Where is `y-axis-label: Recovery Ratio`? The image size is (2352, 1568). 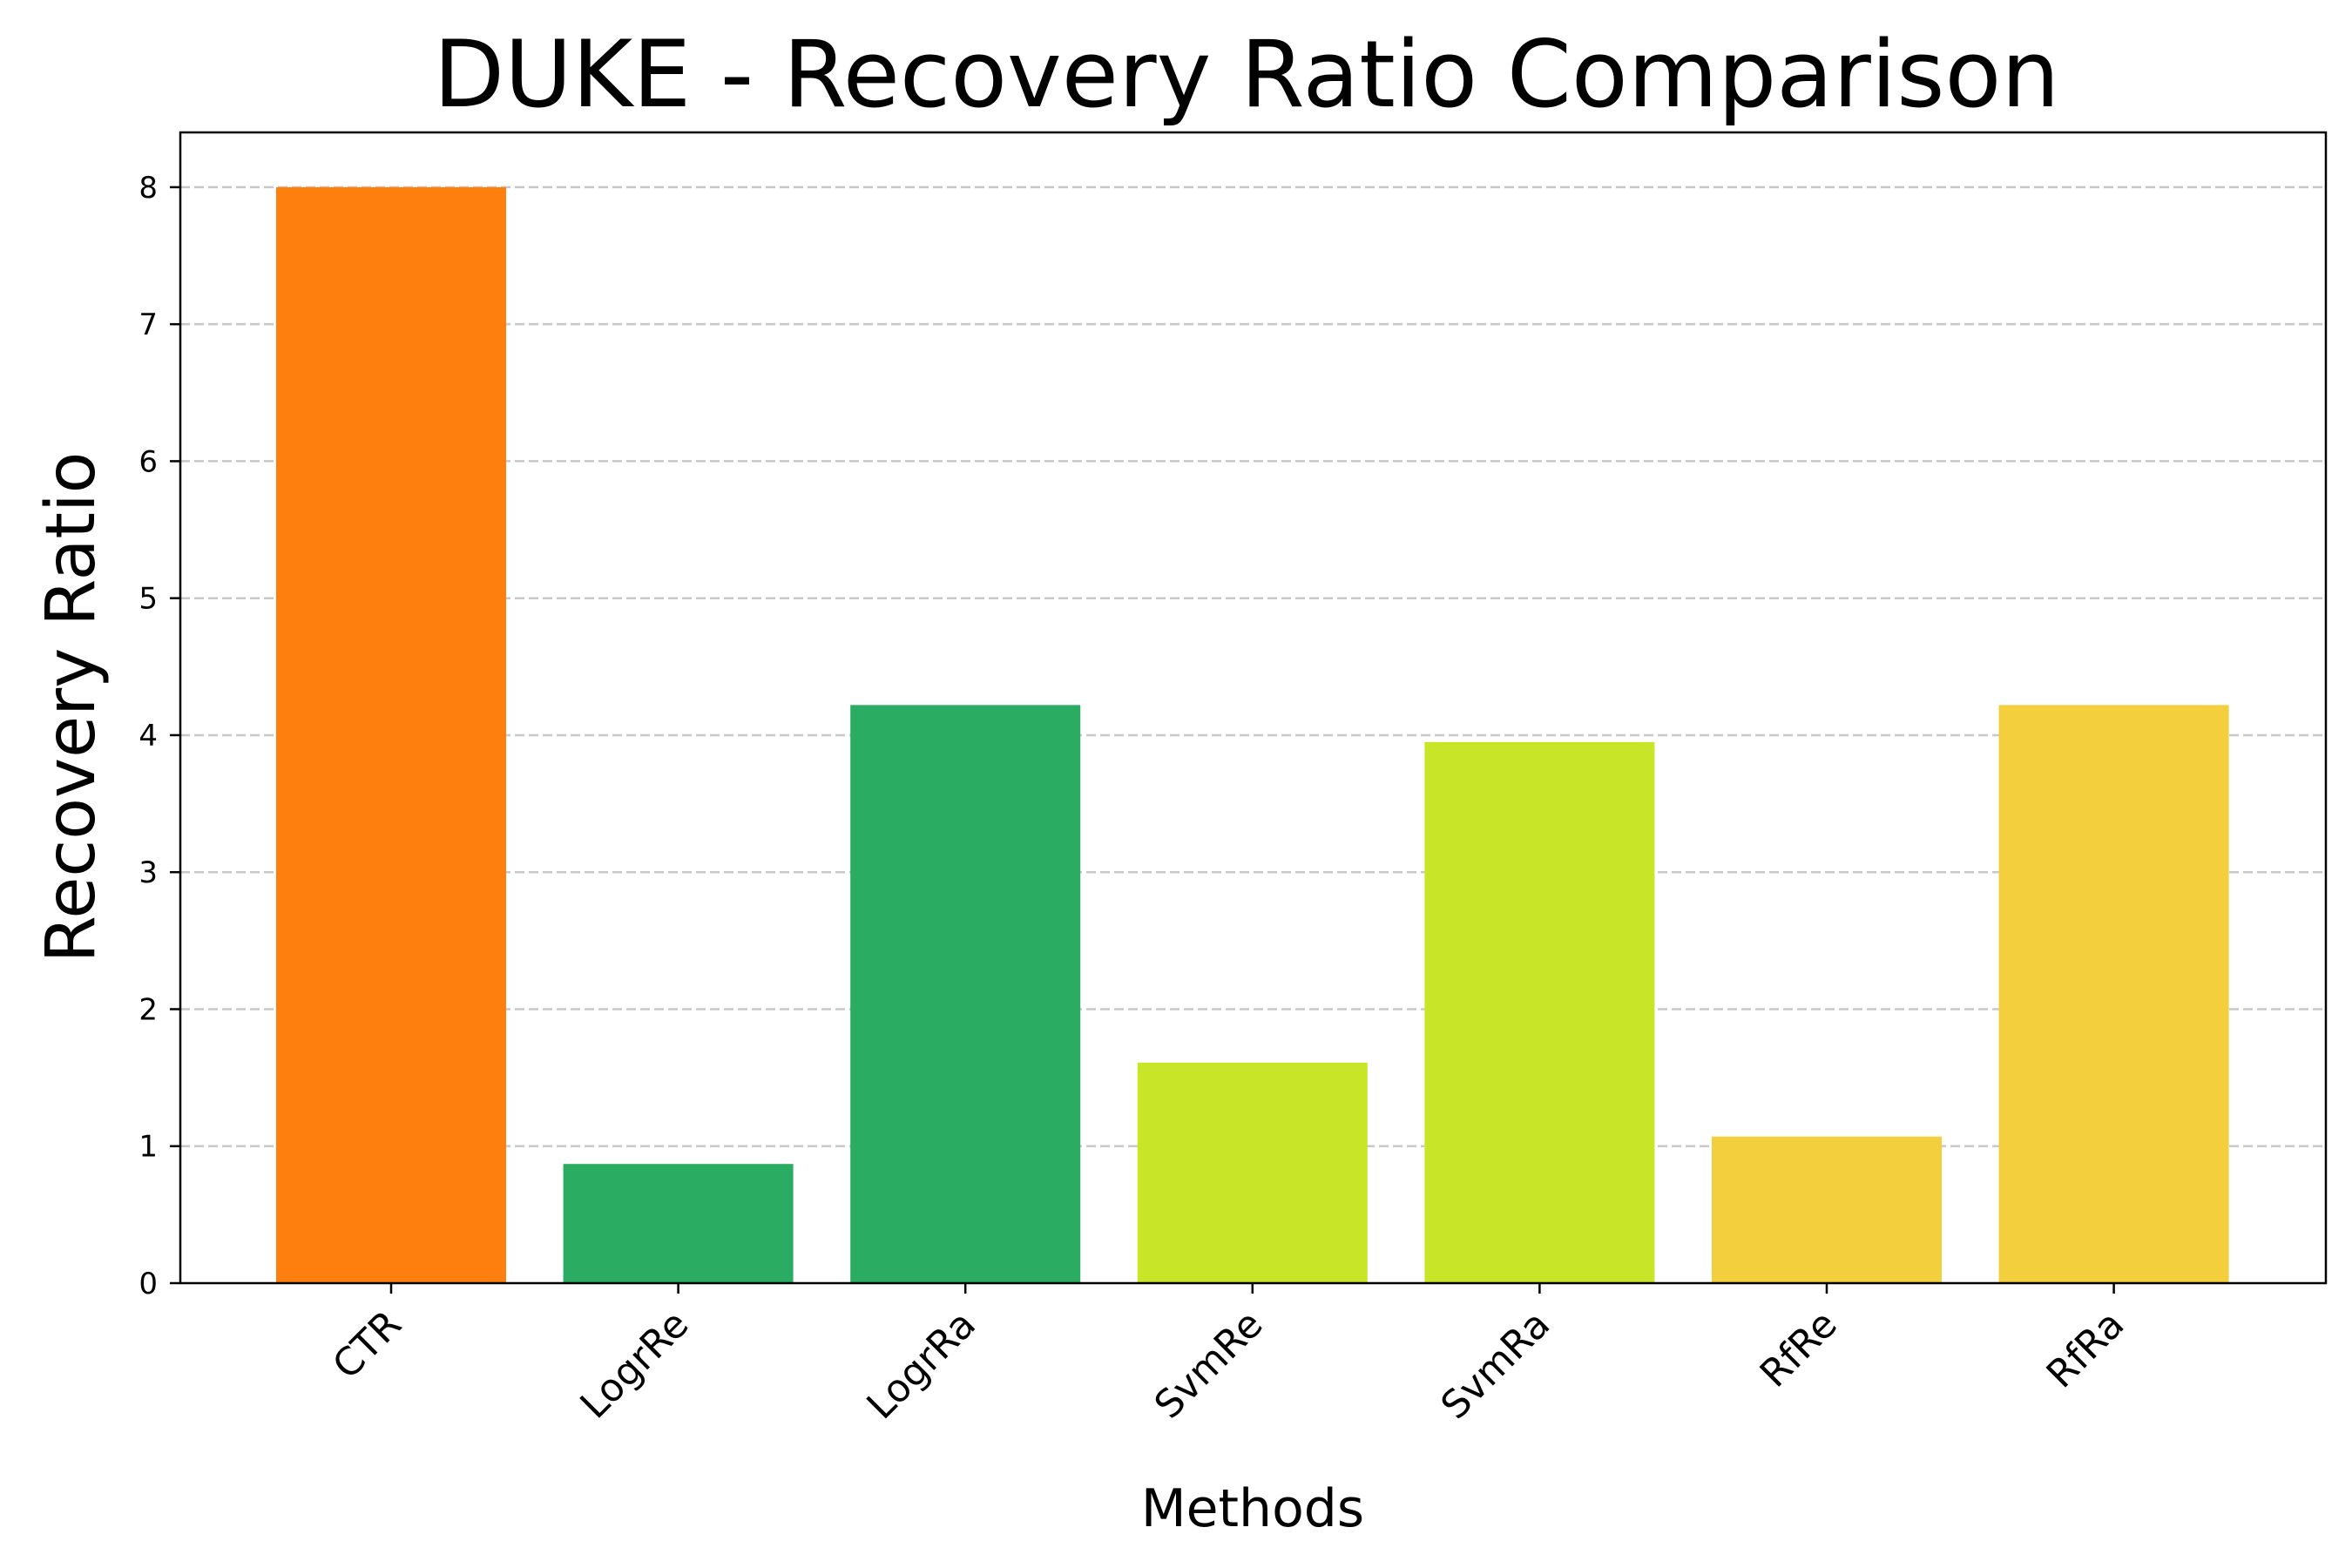 y-axis-label: Recovery Ratio is located at coordinates (71, 707).